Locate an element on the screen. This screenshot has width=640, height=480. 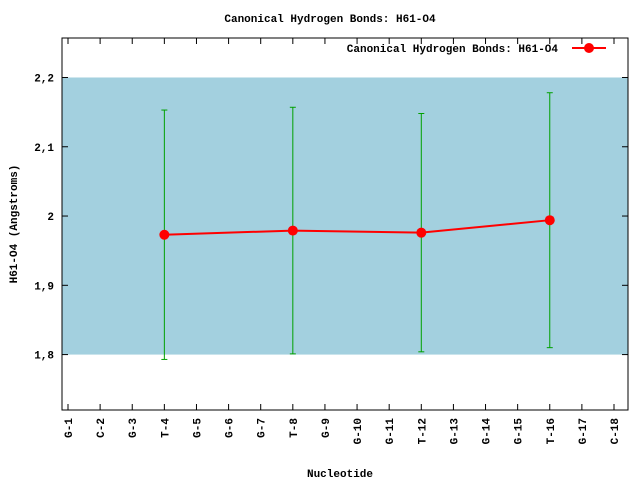
data-line is located at coordinates (357, 227).